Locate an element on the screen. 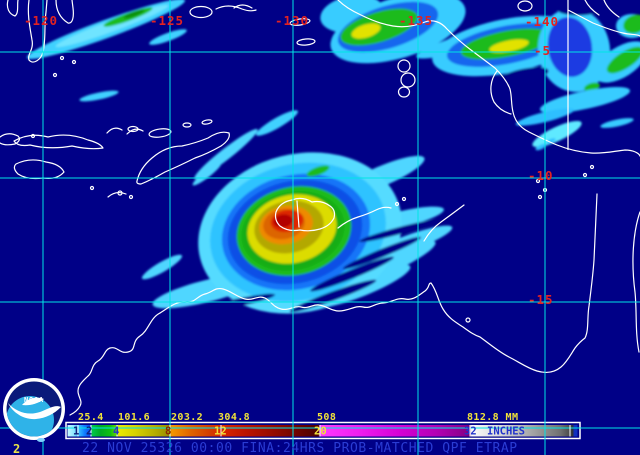  longitude-label: -140 is located at coordinates (542, 21).